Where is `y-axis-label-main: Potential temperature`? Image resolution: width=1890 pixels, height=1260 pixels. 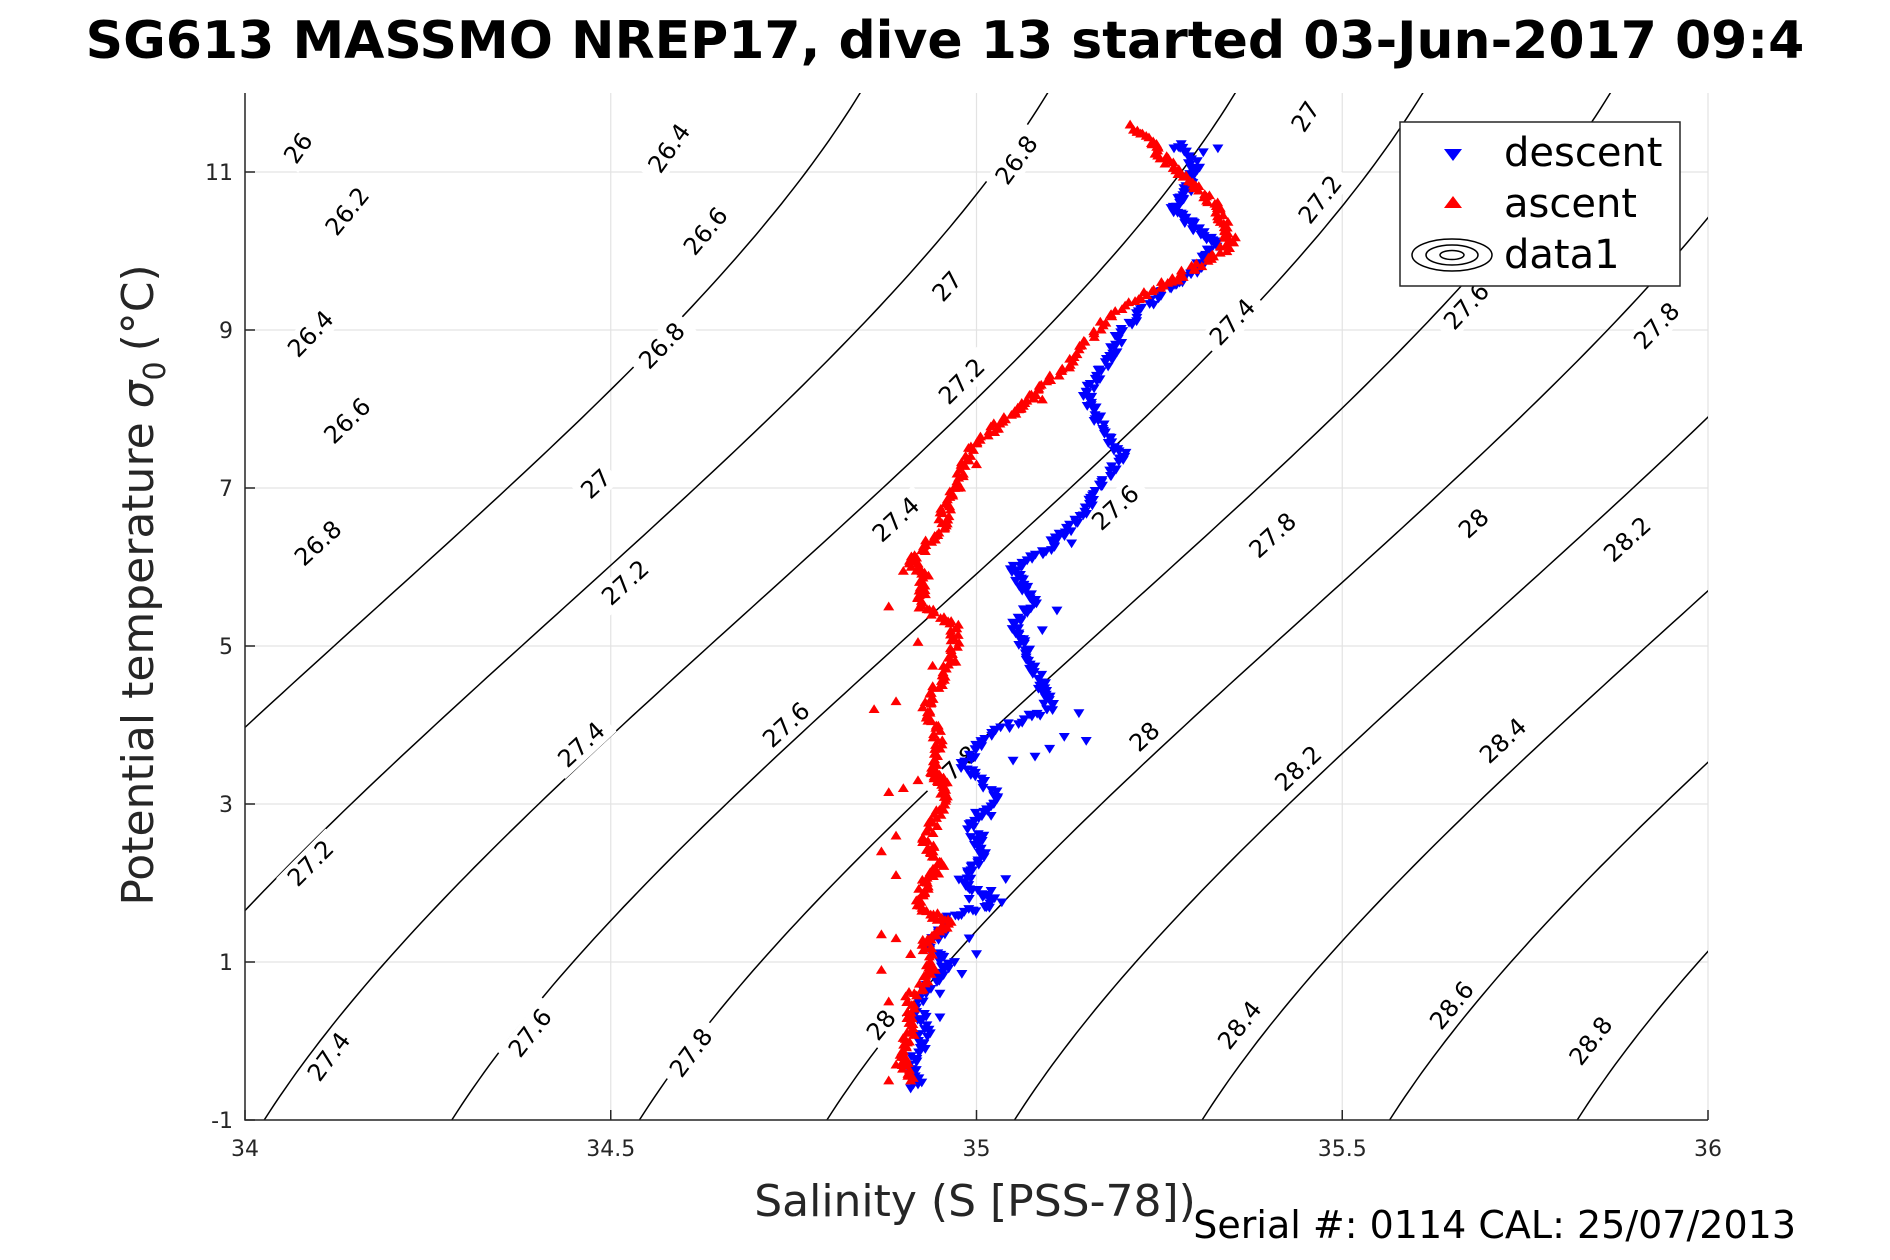 y-axis-label-main: Potential temperature is located at coordinates (138, 663).